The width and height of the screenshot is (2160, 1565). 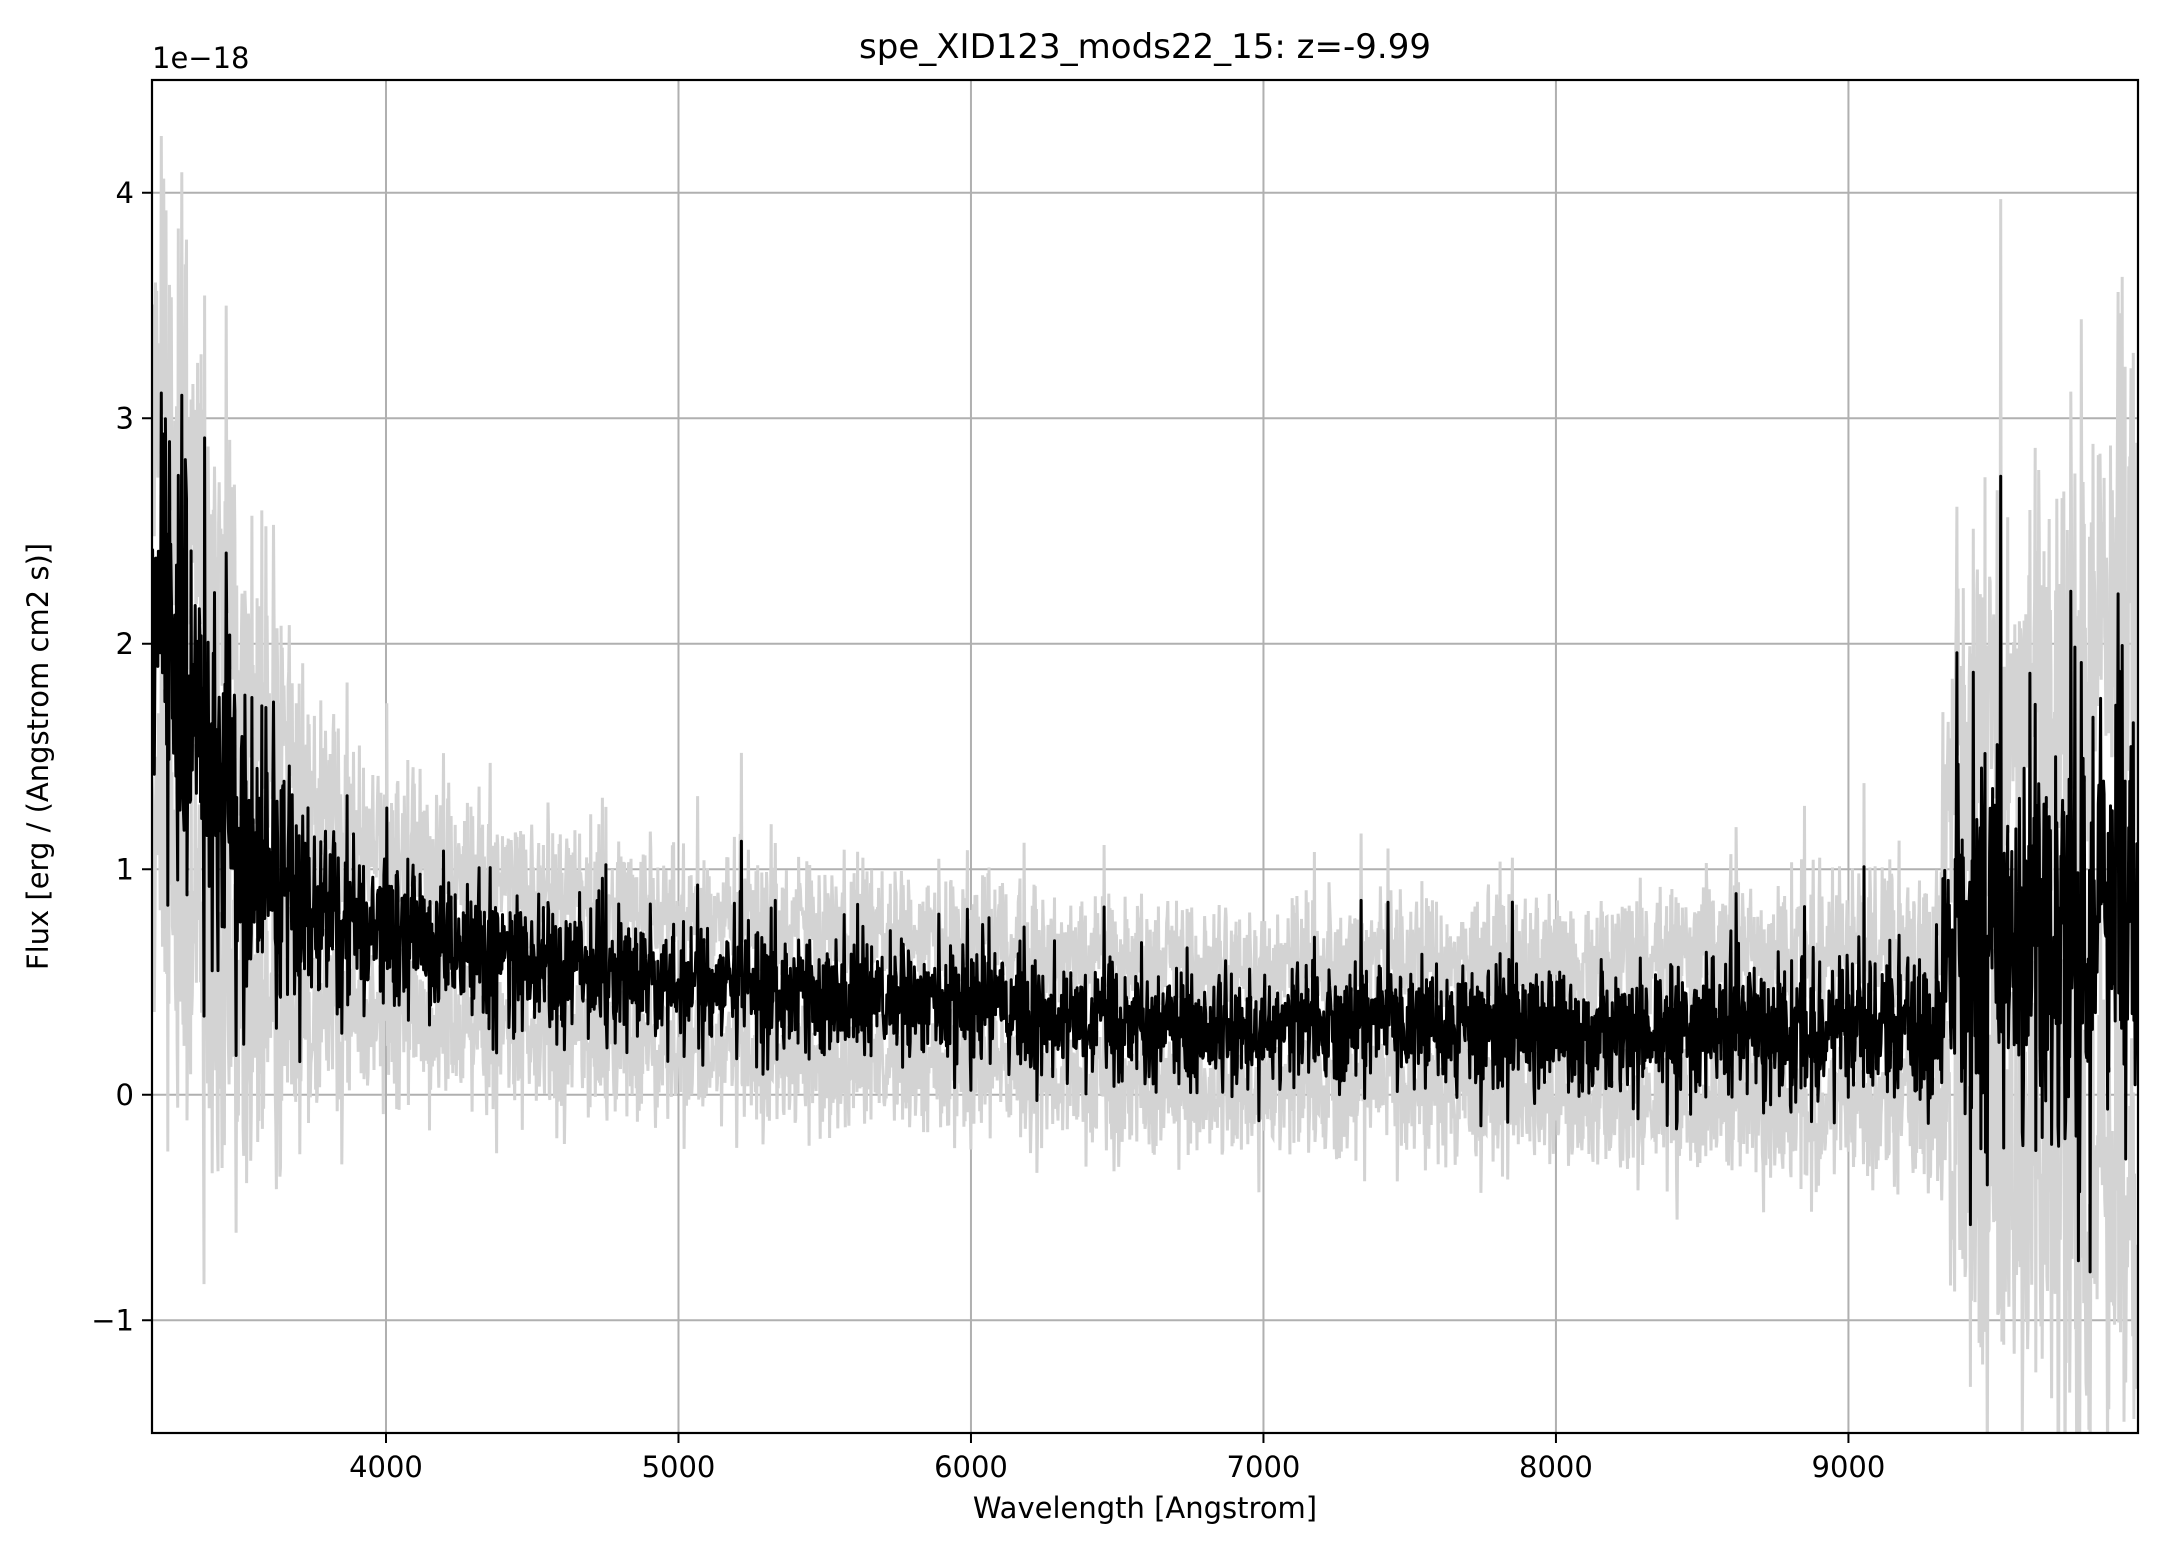 I want to click on x-tick-label: 7000, so click(x=1264, y=1467).